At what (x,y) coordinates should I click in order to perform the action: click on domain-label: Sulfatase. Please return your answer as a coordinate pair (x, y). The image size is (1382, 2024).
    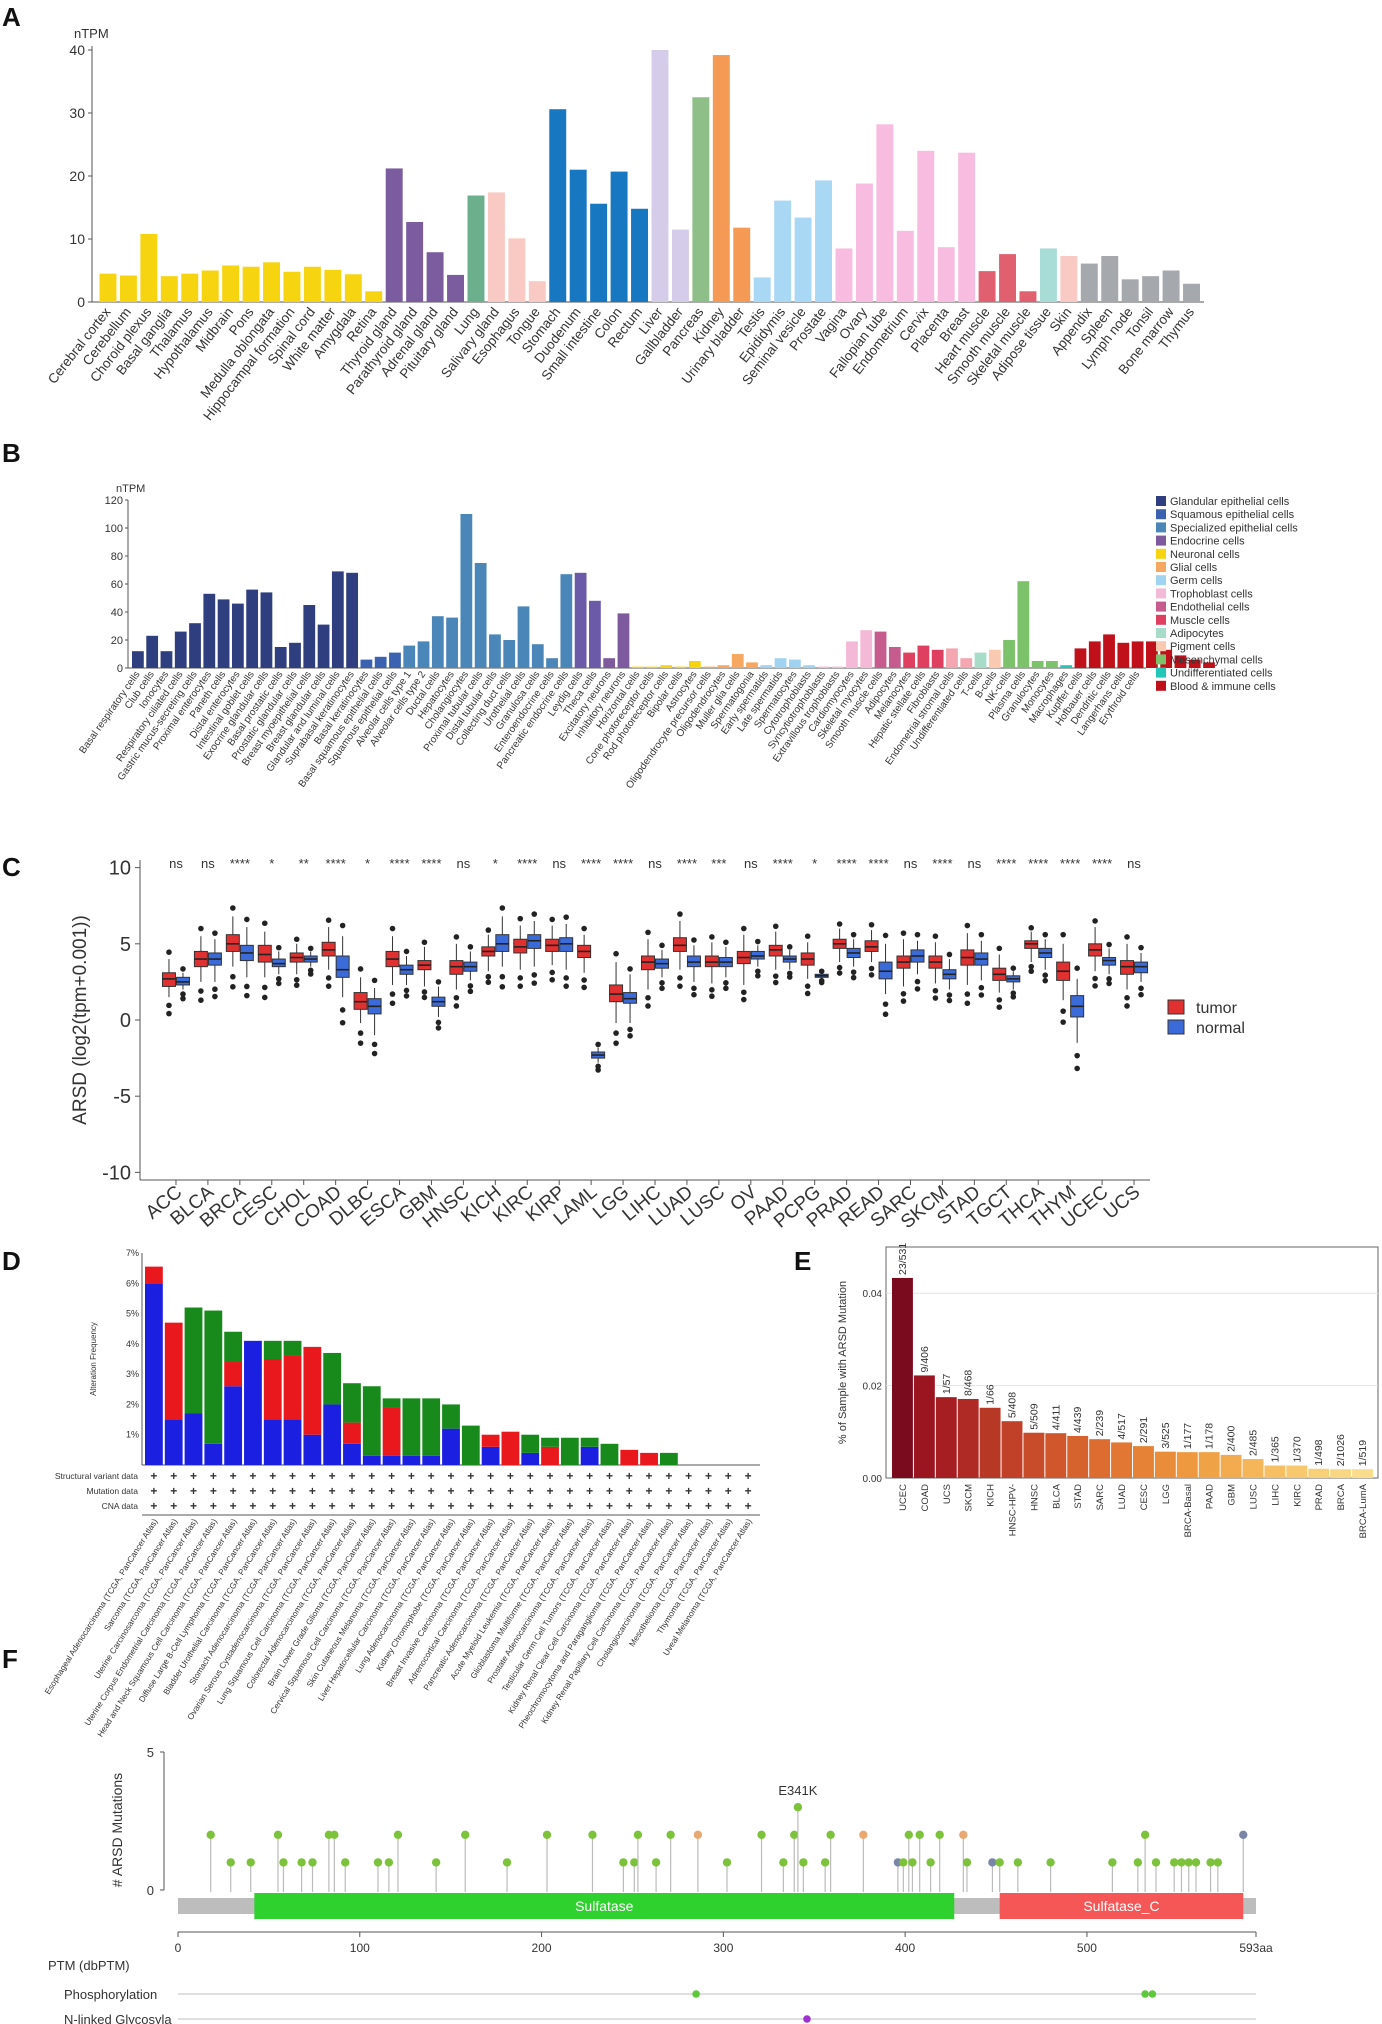
    Looking at the image, I should click on (604, 1906).